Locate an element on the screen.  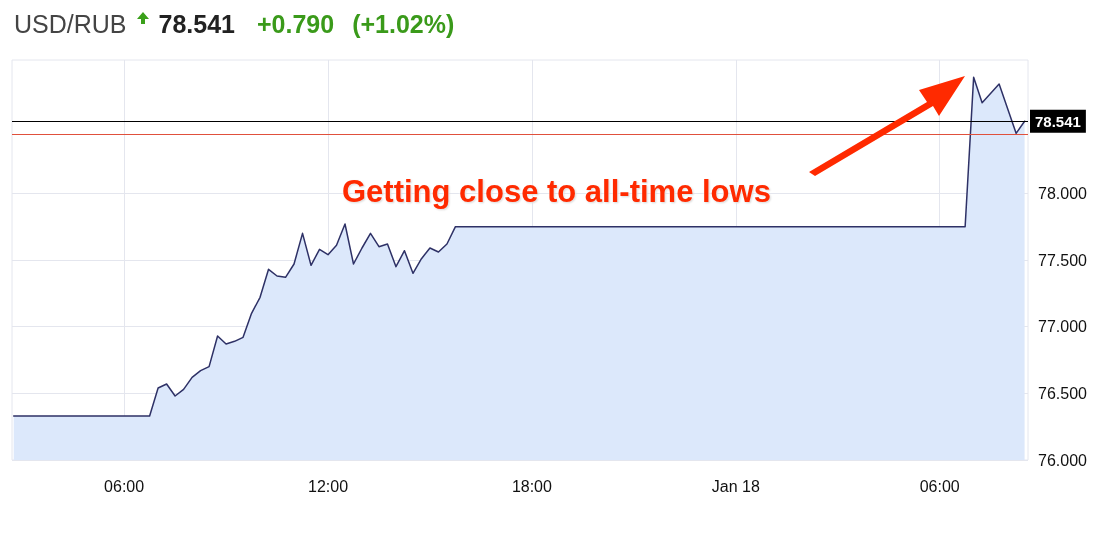
text: 78.541 is located at coordinates (196, 24).